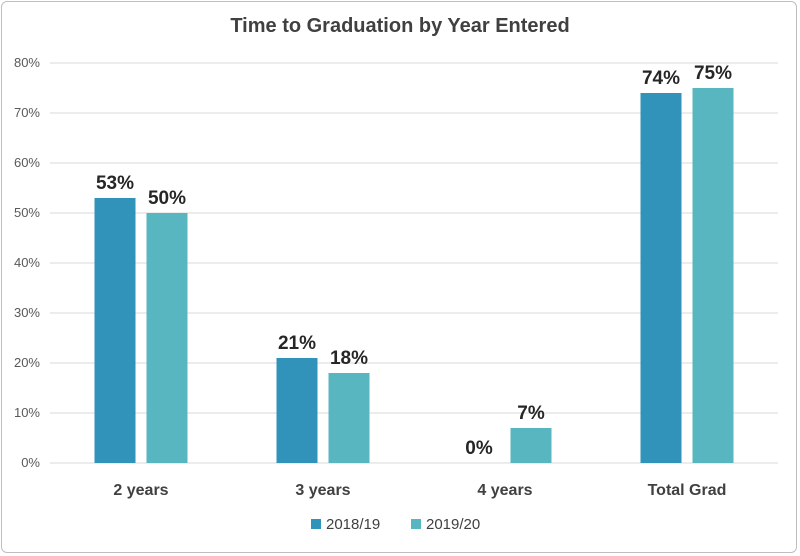  I want to click on data-label: 50%, so click(167, 198).